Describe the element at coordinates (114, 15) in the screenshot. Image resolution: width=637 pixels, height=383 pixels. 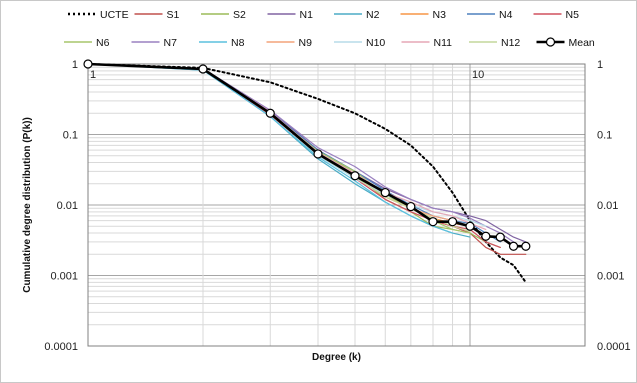
I see `legend-label-ucte: UCTE` at that location.